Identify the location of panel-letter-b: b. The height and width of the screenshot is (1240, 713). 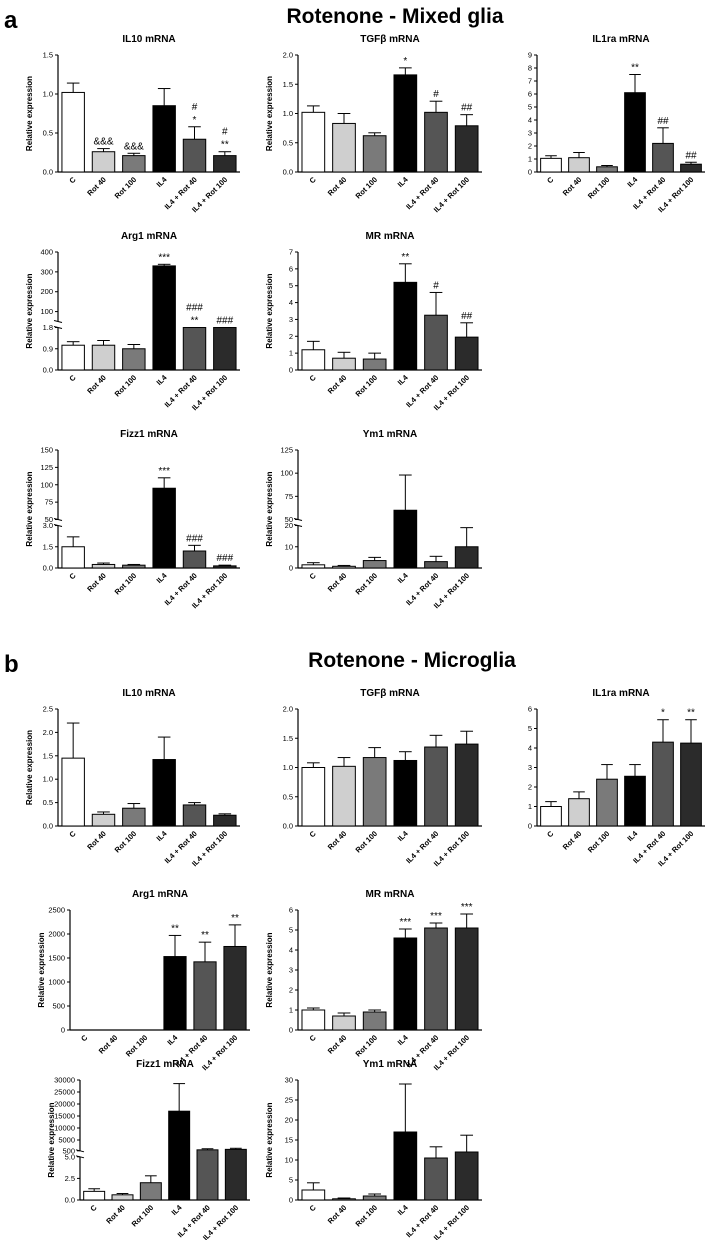
(11, 664).